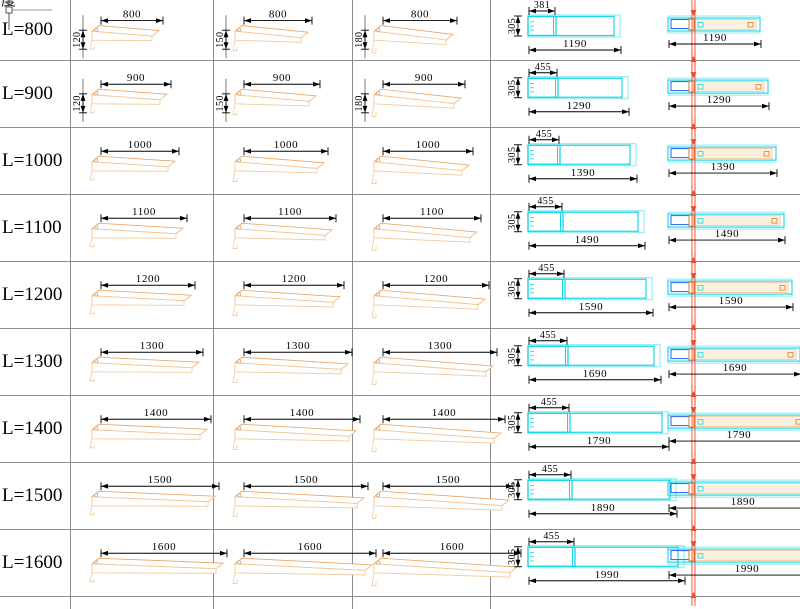 Image resolution: width=800 pixels, height=609 pixels. What do you see at coordinates (570, 227) in the screenshot?
I see `plan-view-cell: 455 305 1490` at bounding box center [570, 227].